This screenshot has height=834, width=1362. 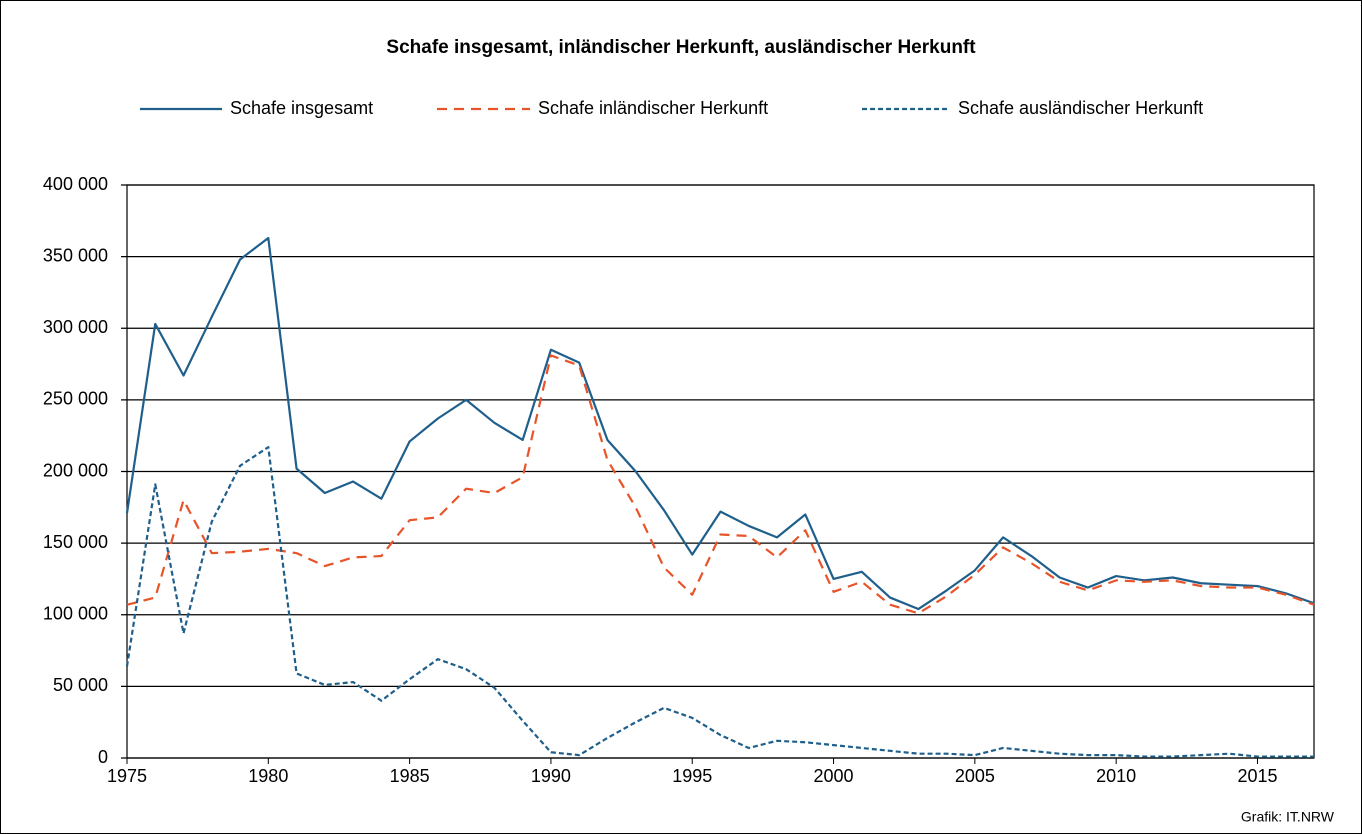 What do you see at coordinates (834, 776) in the screenshot?
I see `x-tick-label: 2000` at bounding box center [834, 776].